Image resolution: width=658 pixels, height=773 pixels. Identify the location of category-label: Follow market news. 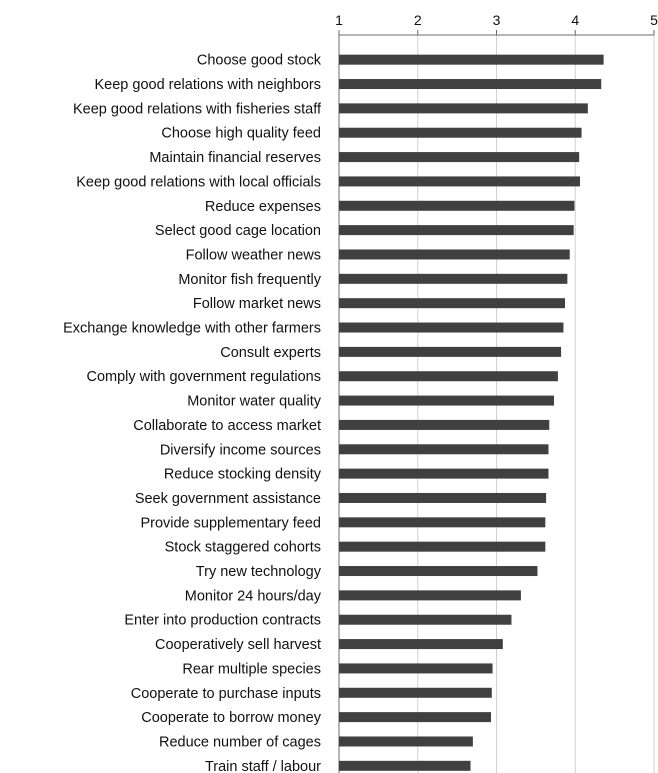
(257, 304).